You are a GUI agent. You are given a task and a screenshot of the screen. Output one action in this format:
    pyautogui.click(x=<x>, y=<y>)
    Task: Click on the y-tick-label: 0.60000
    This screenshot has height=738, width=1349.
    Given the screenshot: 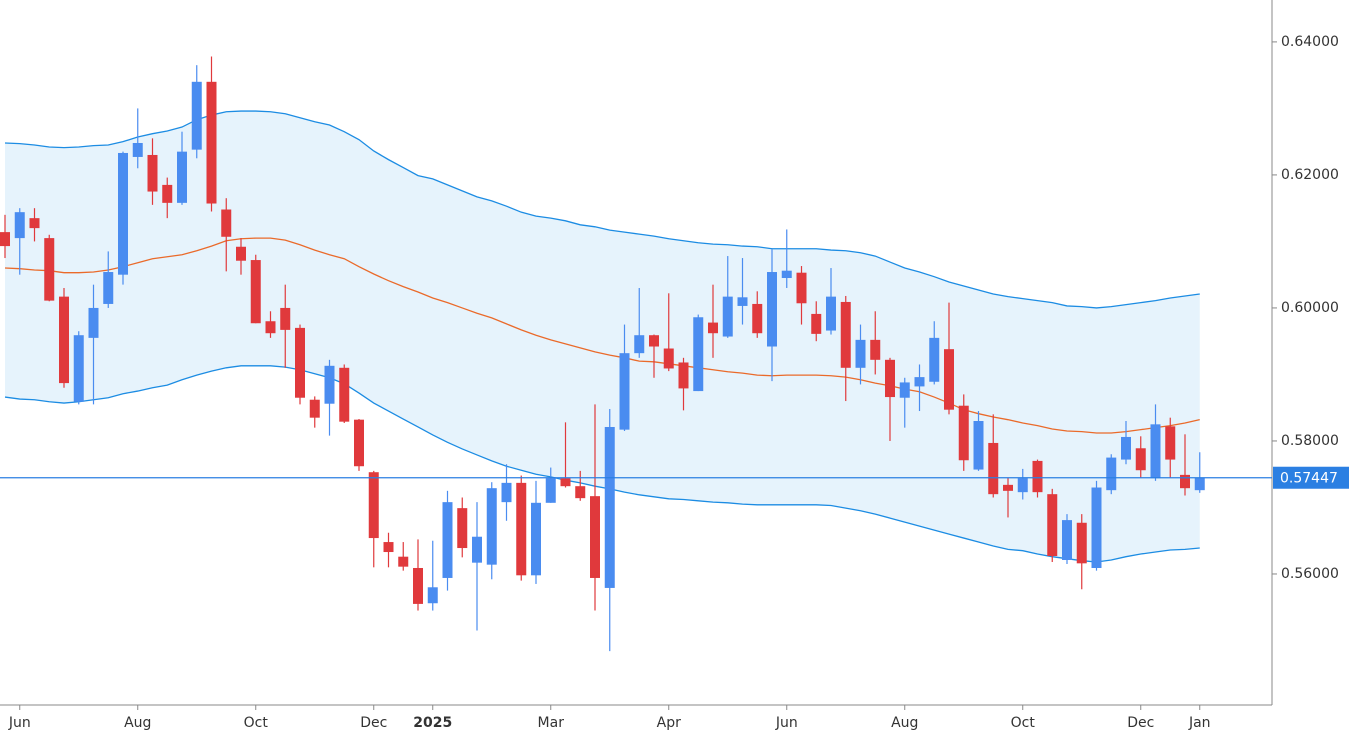 What is the action you would take?
    pyautogui.click(x=1310, y=308)
    